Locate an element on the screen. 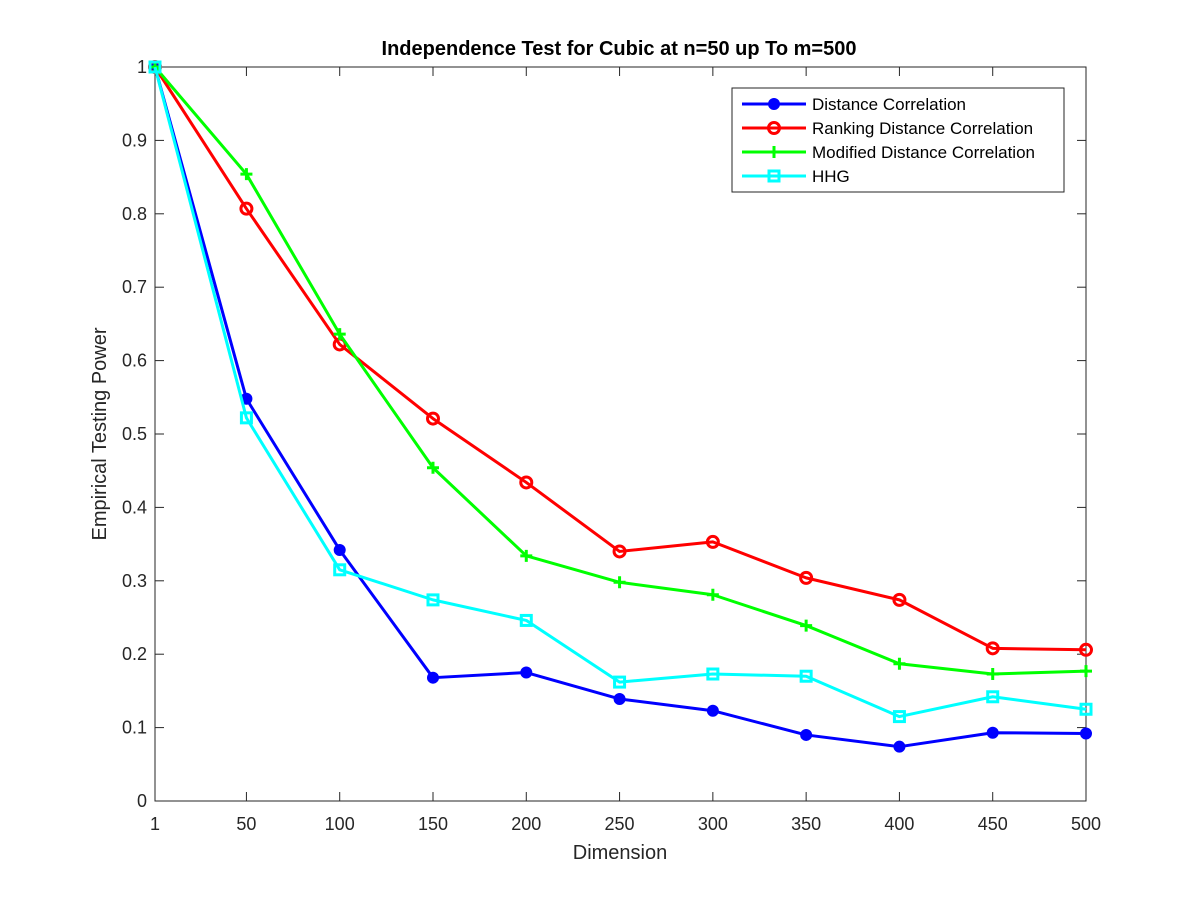 The image size is (1200, 900). y-tick-label: 0 is located at coordinates (142, 801).